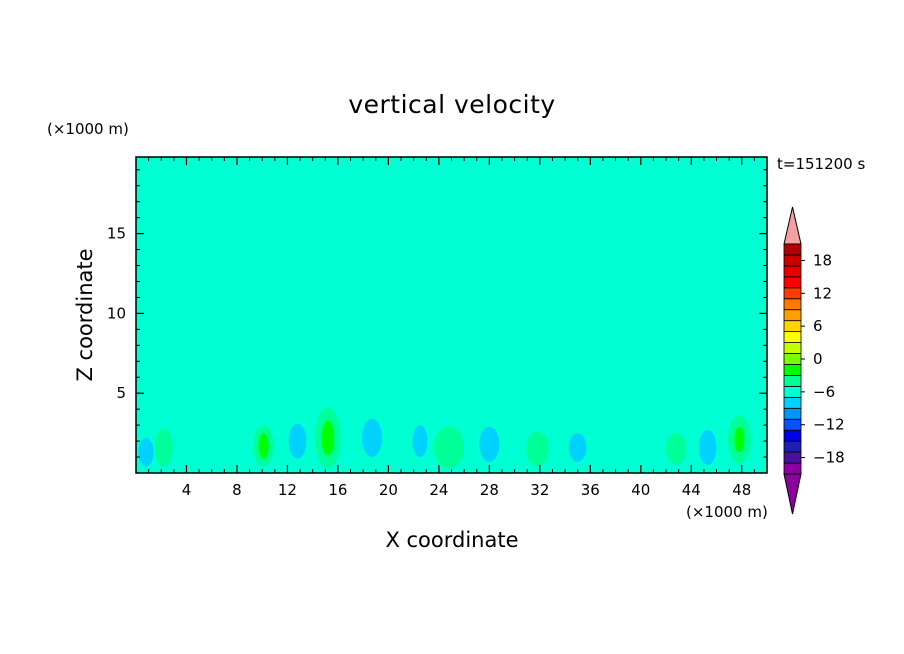  What do you see at coordinates (237, 490) in the screenshot?
I see `x-tick-label: 8` at bounding box center [237, 490].